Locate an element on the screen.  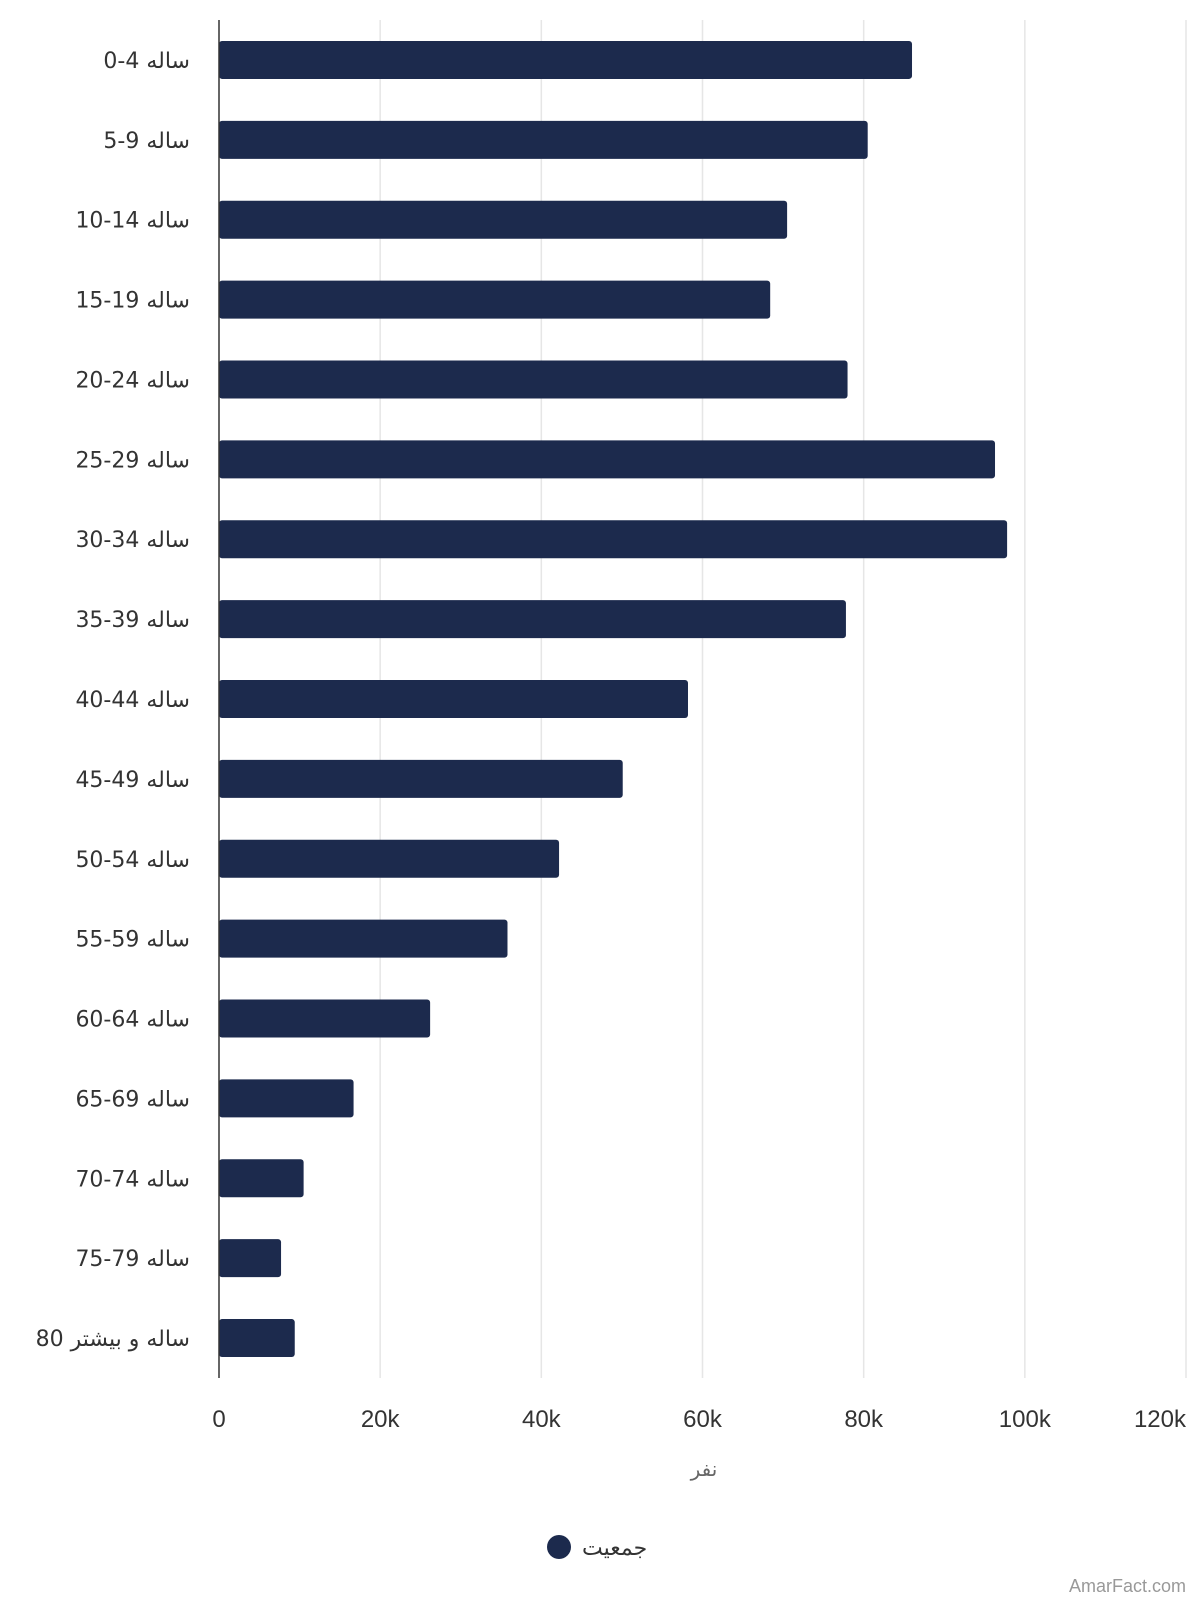
x-tick-label: 80k is located at coordinates (864, 1419).